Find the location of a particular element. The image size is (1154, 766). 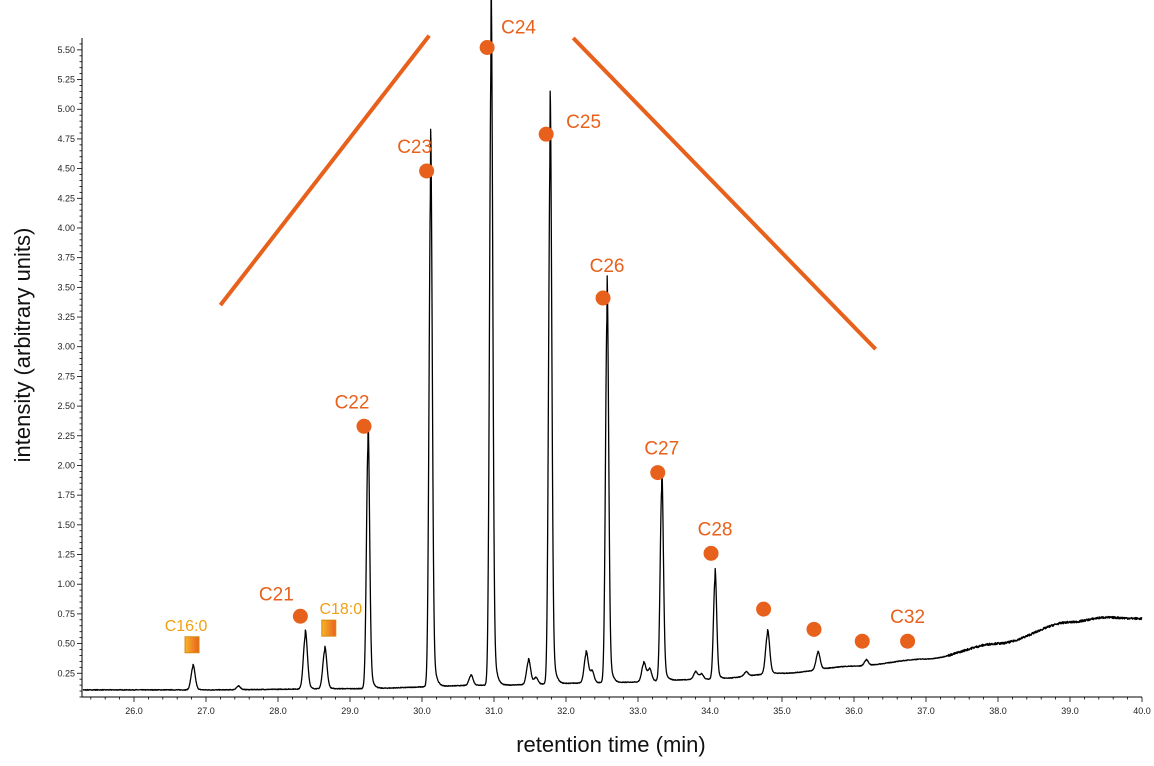

alkane-label: C21 is located at coordinates (276, 594).